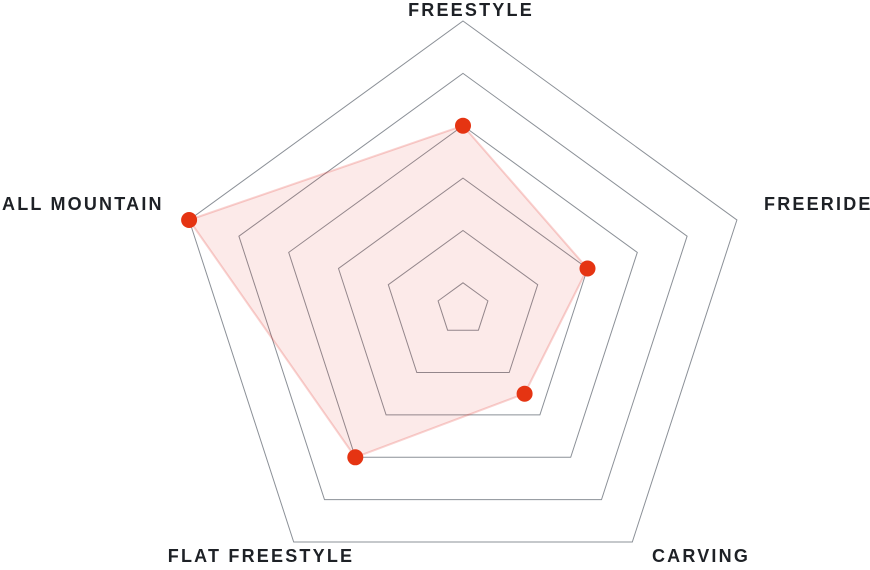  Describe the element at coordinates (83, 204) in the screenshot. I see `axis-label-all-mountain: ALL MOUNTAIN` at that location.